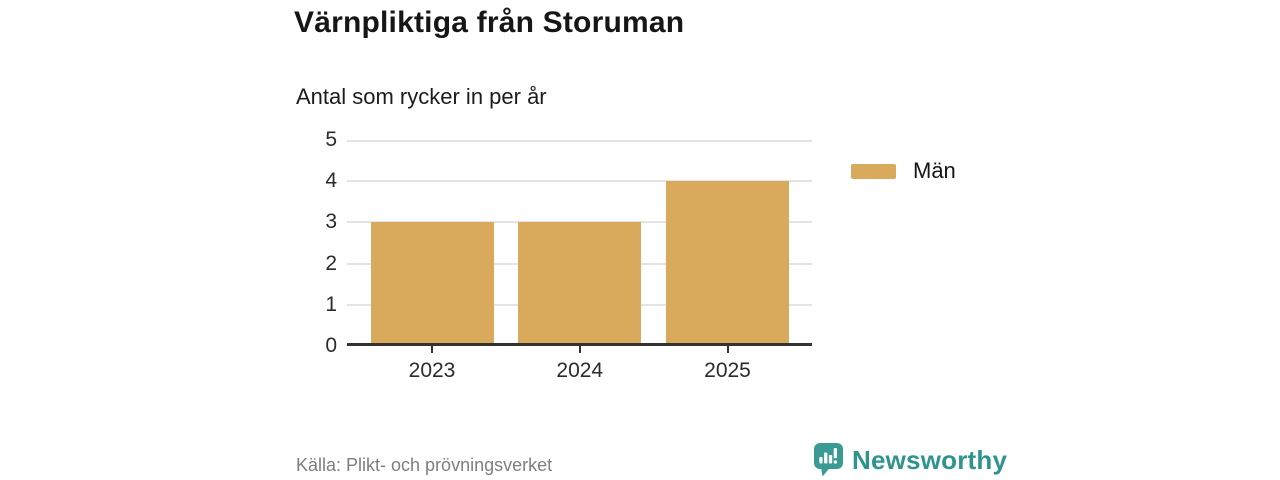 The height and width of the screenshot is (480, 1280). Describe the element at coordinates (421, 96) in the screenshot. I see `chart-subtitle: Antal som rycker in per år` at that location.